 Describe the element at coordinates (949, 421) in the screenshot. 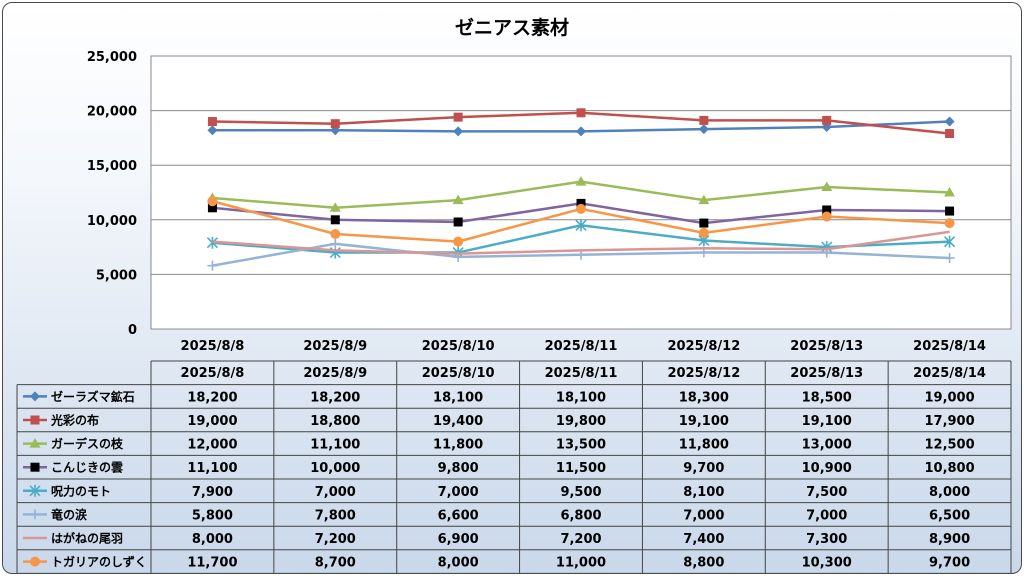

I see `table-cell: 17,900` at that location.